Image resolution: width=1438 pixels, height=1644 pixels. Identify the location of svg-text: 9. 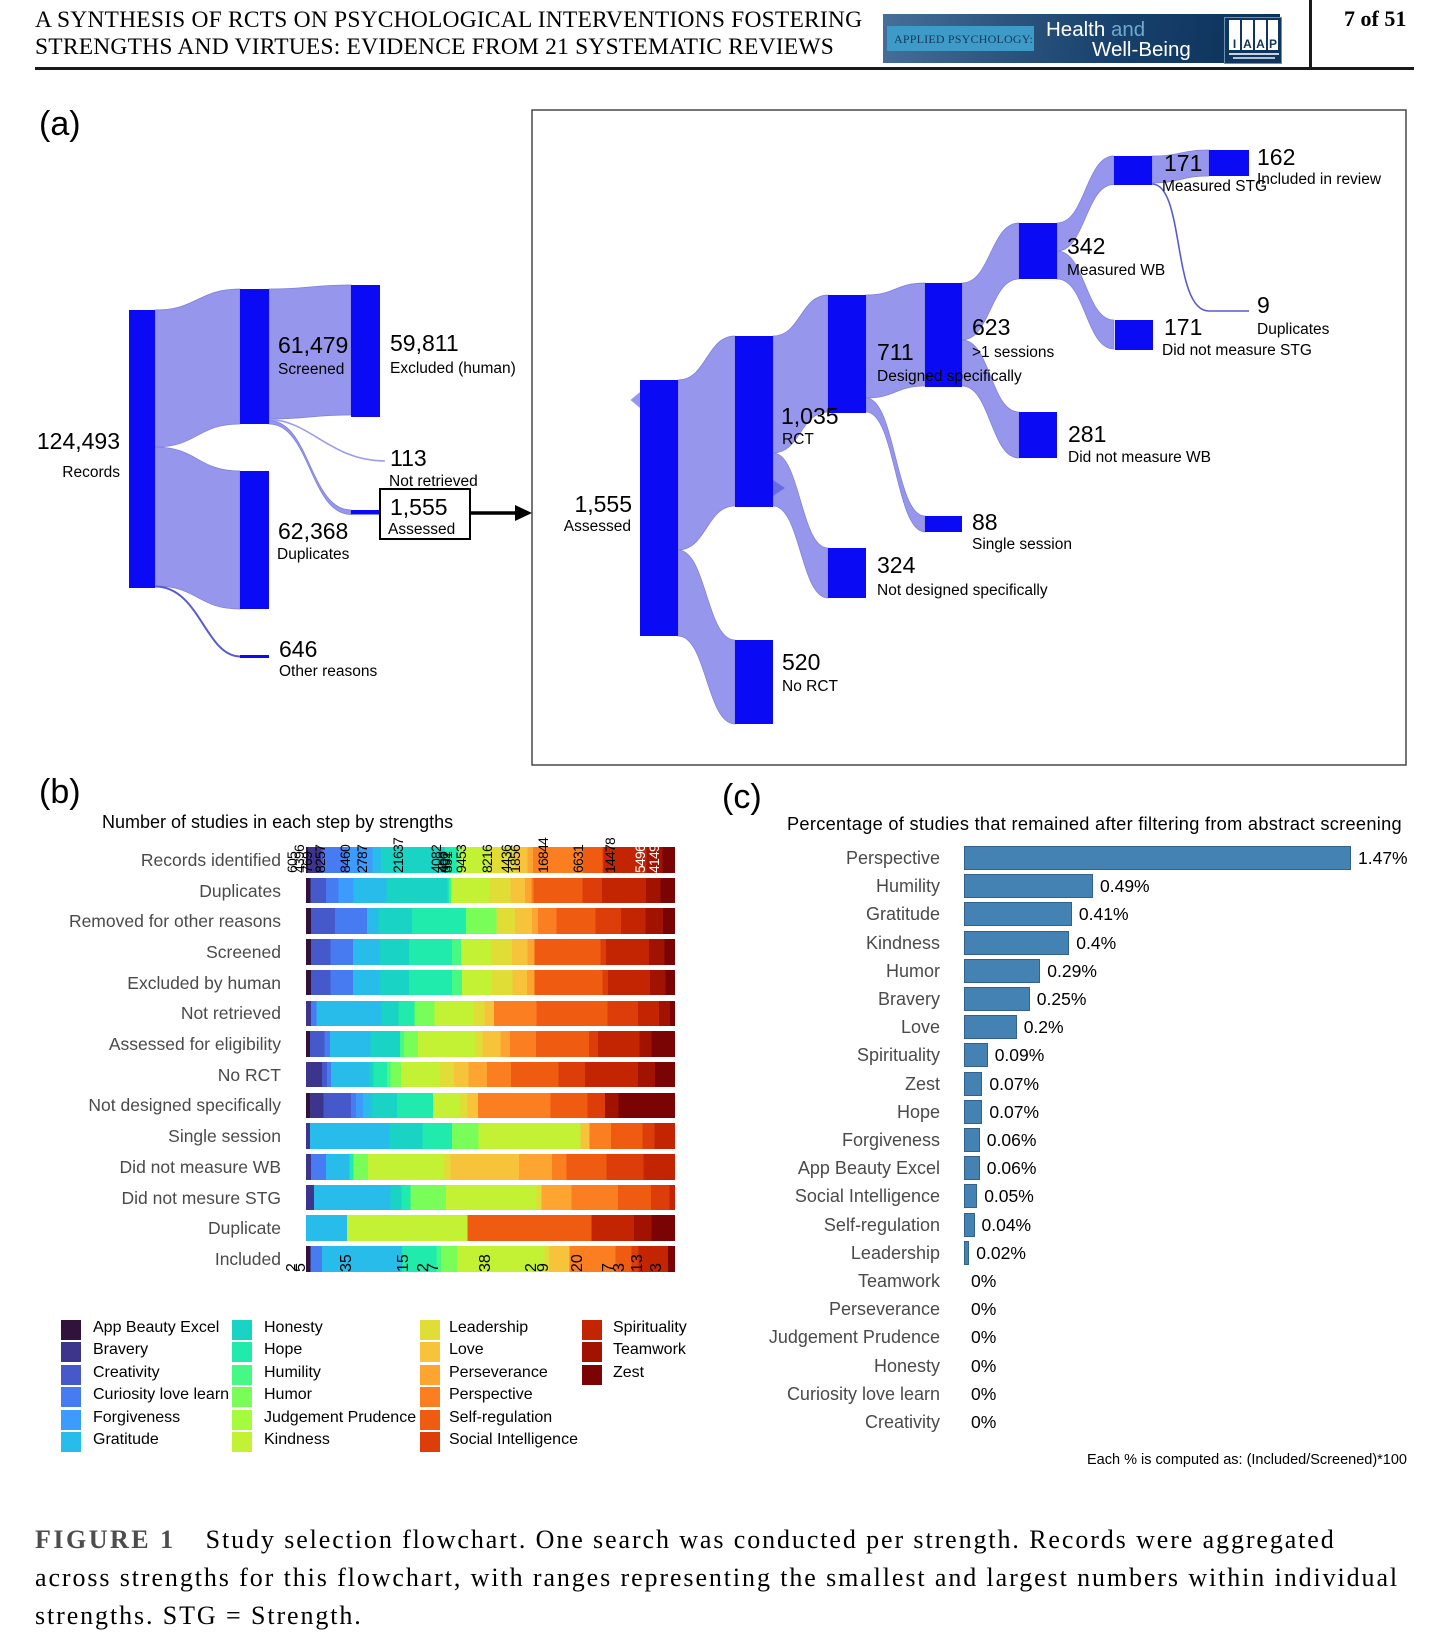
(1263, 305).